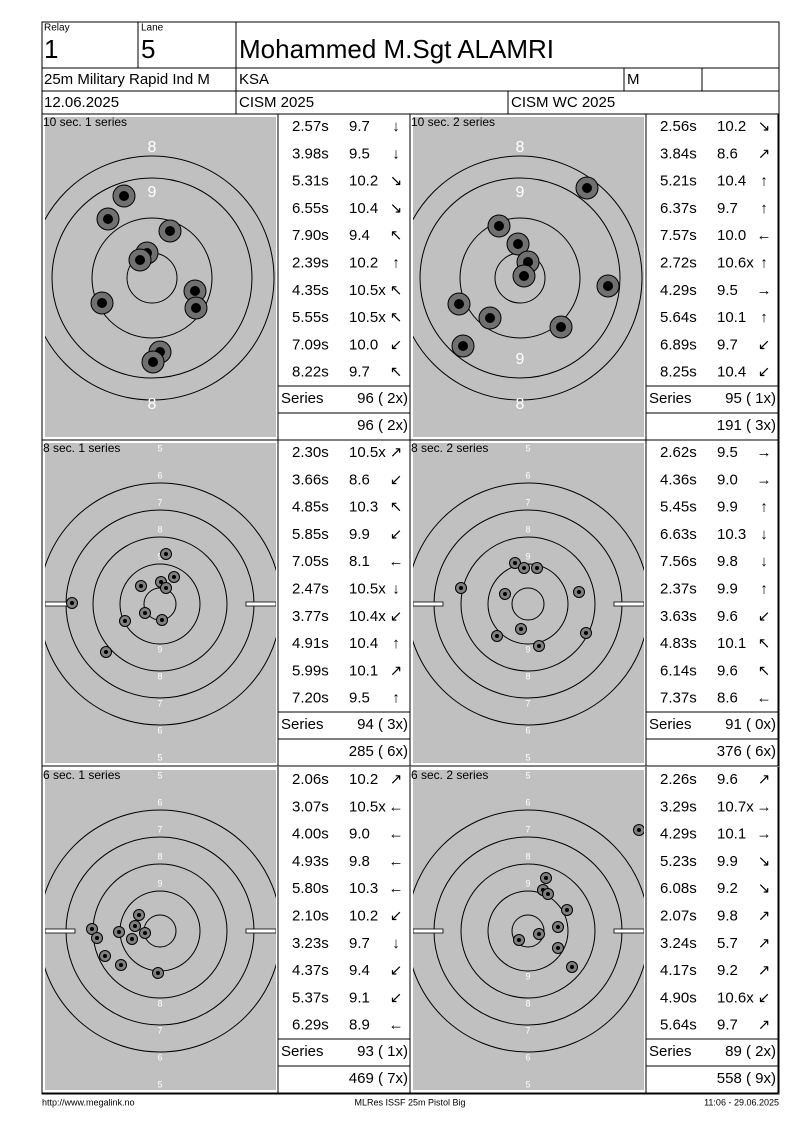 The width and height of the screenshot is (800, 1130). What do you see at coordinates (276, 102) in the screenshot?
I see `competition: CISM 2025` at bounding box center [276, 102].